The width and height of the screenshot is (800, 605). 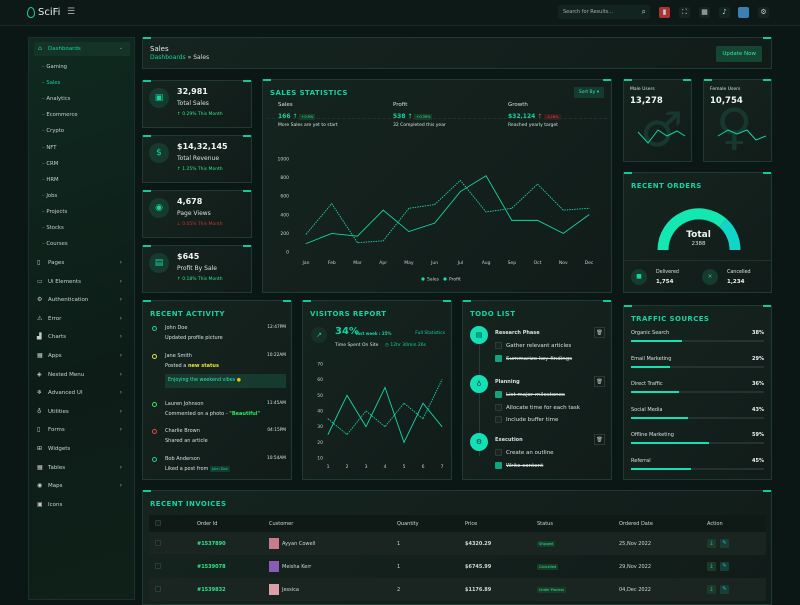 I want to click on column-header: Customer, so click(x=333, y=523).